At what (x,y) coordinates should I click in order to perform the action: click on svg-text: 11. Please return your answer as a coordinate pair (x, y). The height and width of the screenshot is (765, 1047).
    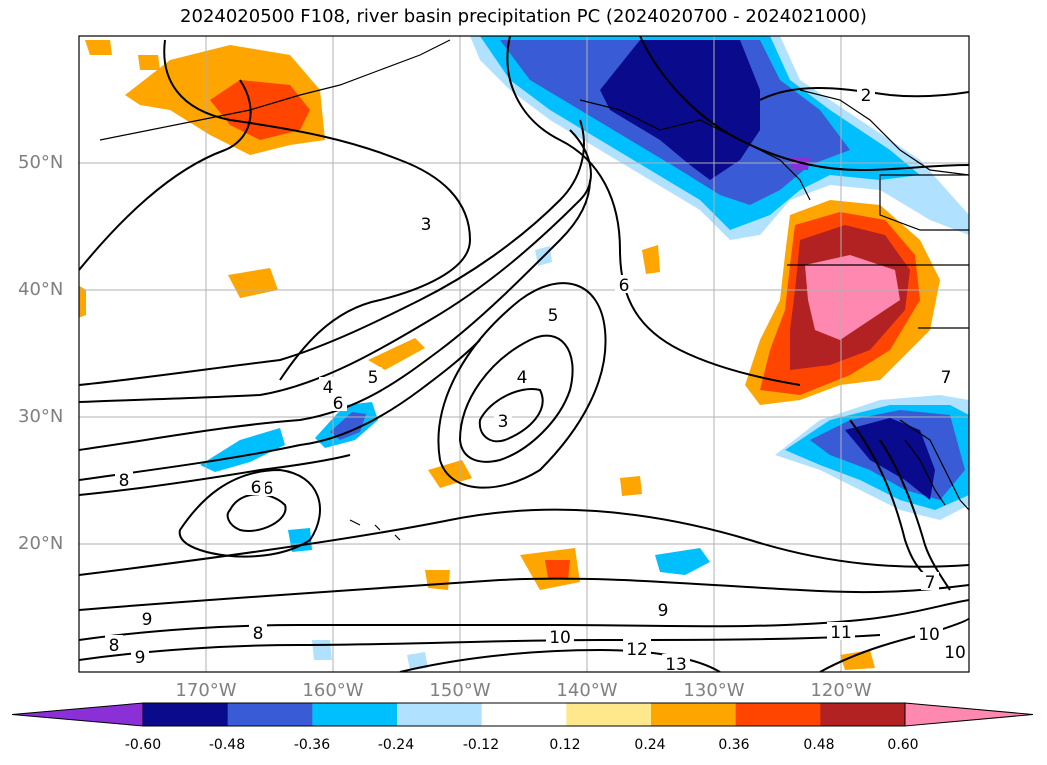
    Looking at the image, I should click on (841, 633).